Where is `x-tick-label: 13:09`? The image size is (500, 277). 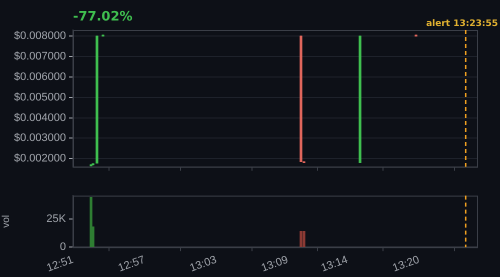 x-tick-label: 13:09 is located at coordinates (275, 264).